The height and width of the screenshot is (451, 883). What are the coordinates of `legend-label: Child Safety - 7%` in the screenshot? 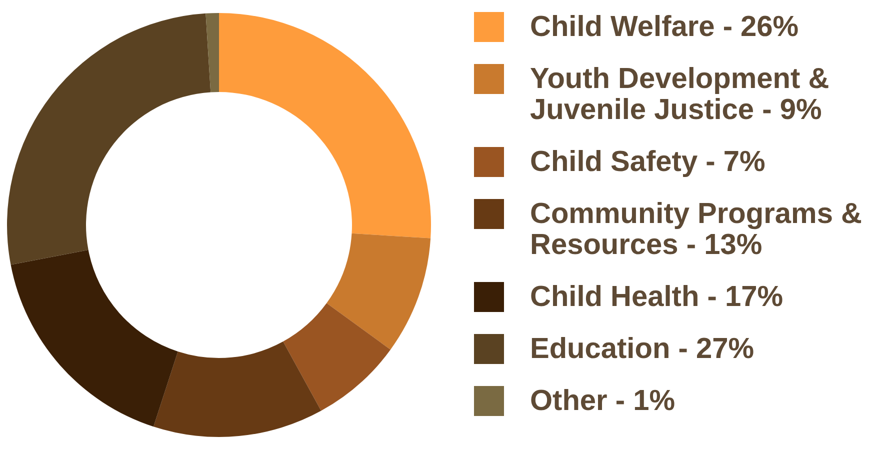 It's located at (648, 162).